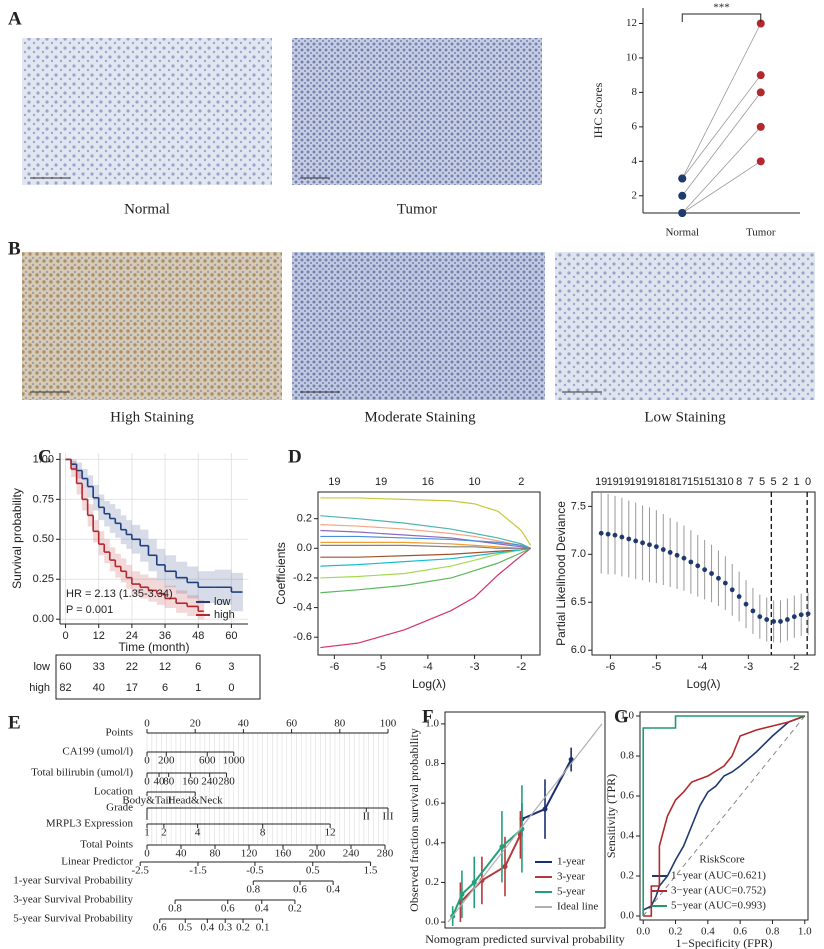 The width and height of the screenshot is (824, 949). What do you see at coordinates (611, 816) in the screenshot?
I see `y-axis-label: Sensitivity (TPR)` at bounding box center [611, 816].